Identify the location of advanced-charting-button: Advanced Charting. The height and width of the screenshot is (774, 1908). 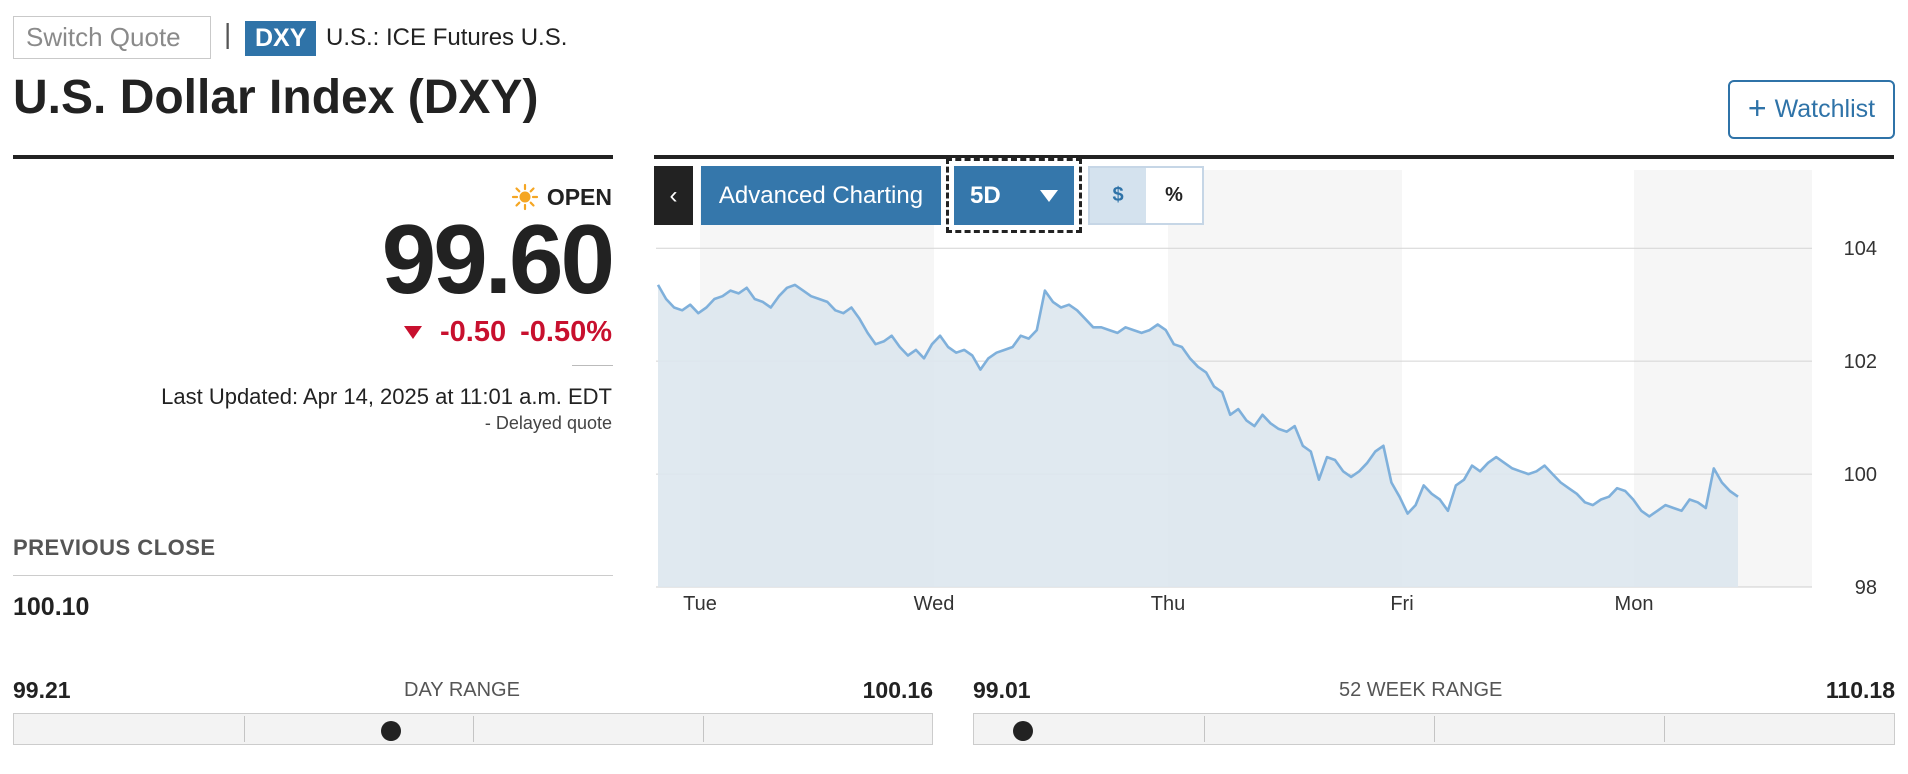
(821, 195).